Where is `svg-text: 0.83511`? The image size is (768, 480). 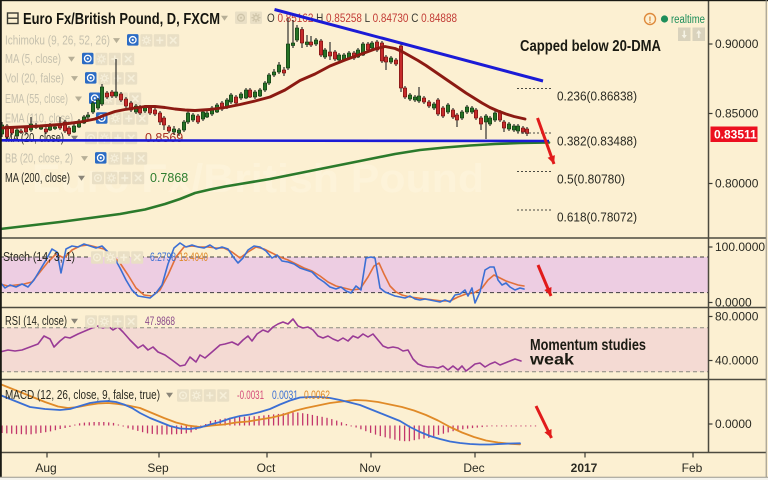
svg-text: 0.83511 is located at coordinates (735, 135).